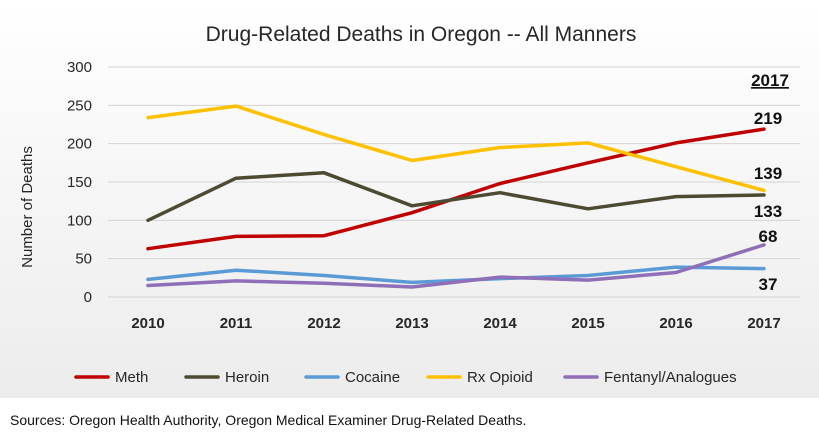  I want to click on end-value-label: 37, so click(768, 284).